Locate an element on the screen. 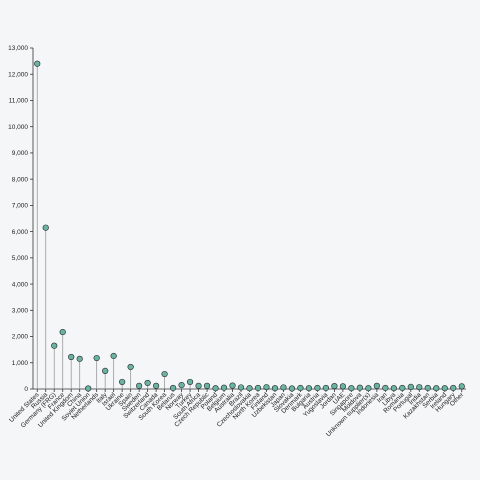  y-tick-label: 2,000 is located at coordinates (20, 337).